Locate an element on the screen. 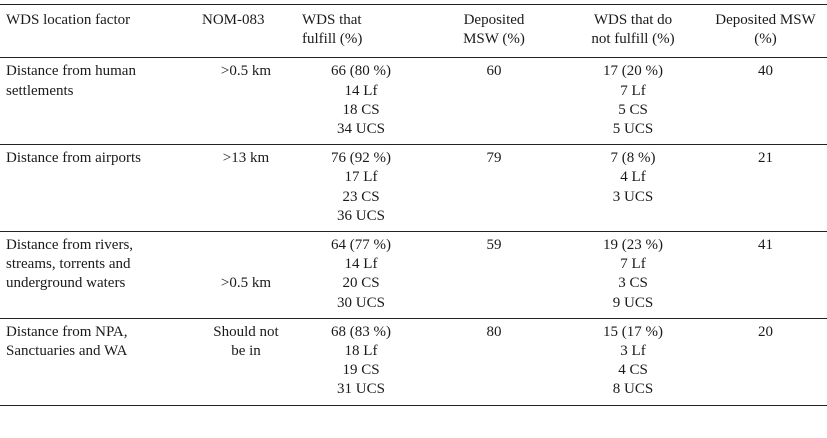 The width and height of the screenshot is (827, 438). header-location-factor: WDS location factor is located at coordinates (68, 20).